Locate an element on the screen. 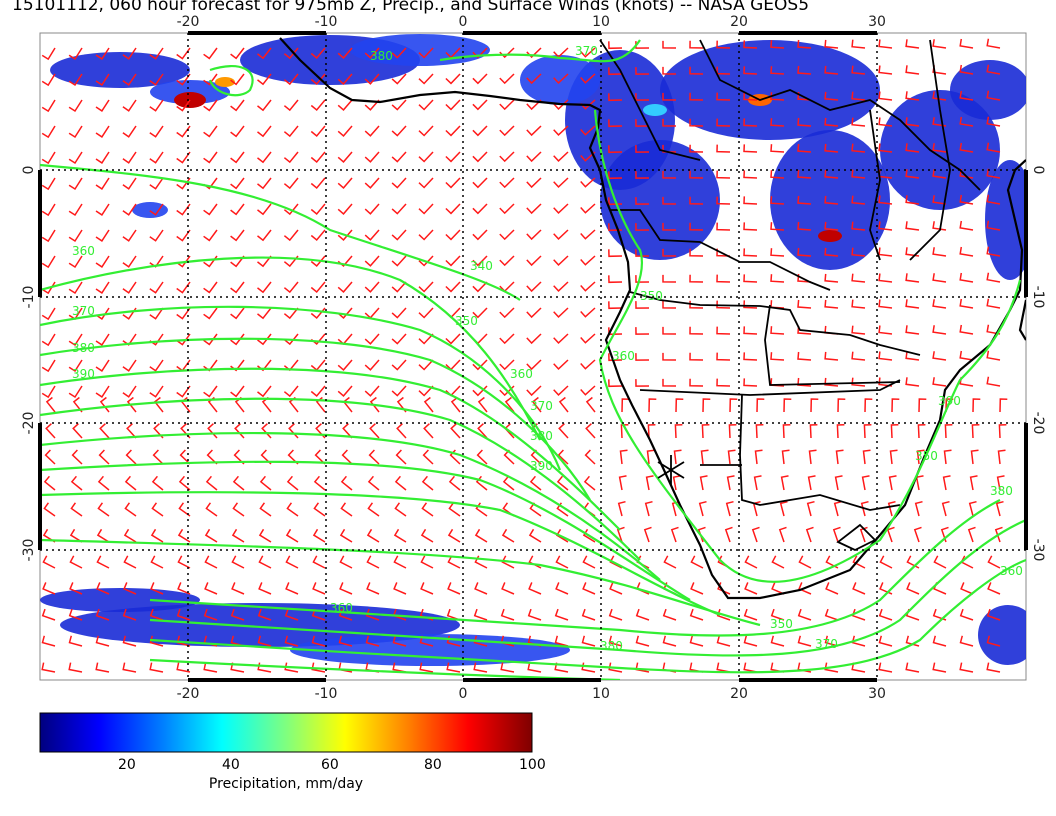  colorbar-tick-100: 100 is located at coordinates (532, 765).